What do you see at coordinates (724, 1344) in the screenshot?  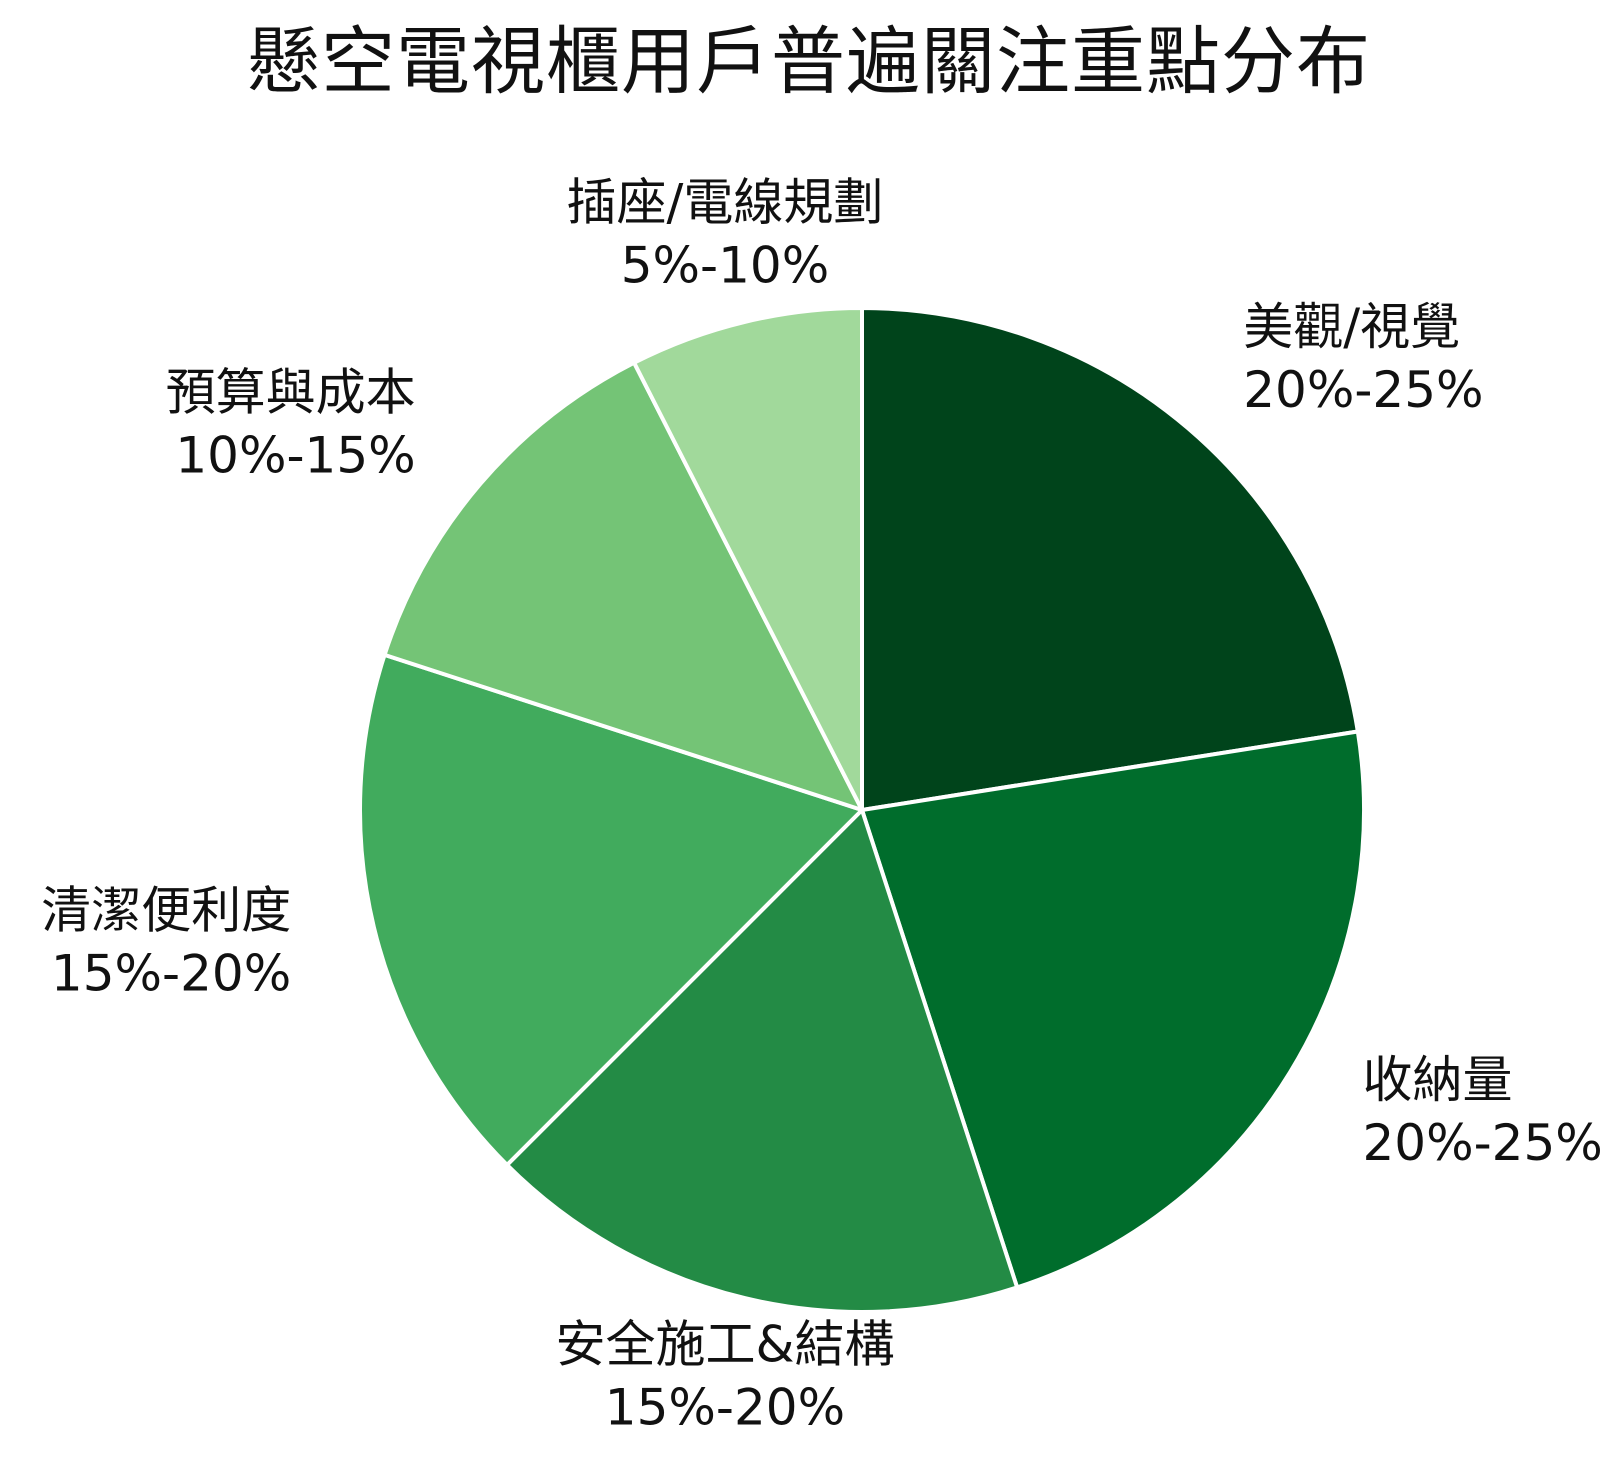 I see `slice-label: 安全施工&結構` at bounding box center [724, 1344].